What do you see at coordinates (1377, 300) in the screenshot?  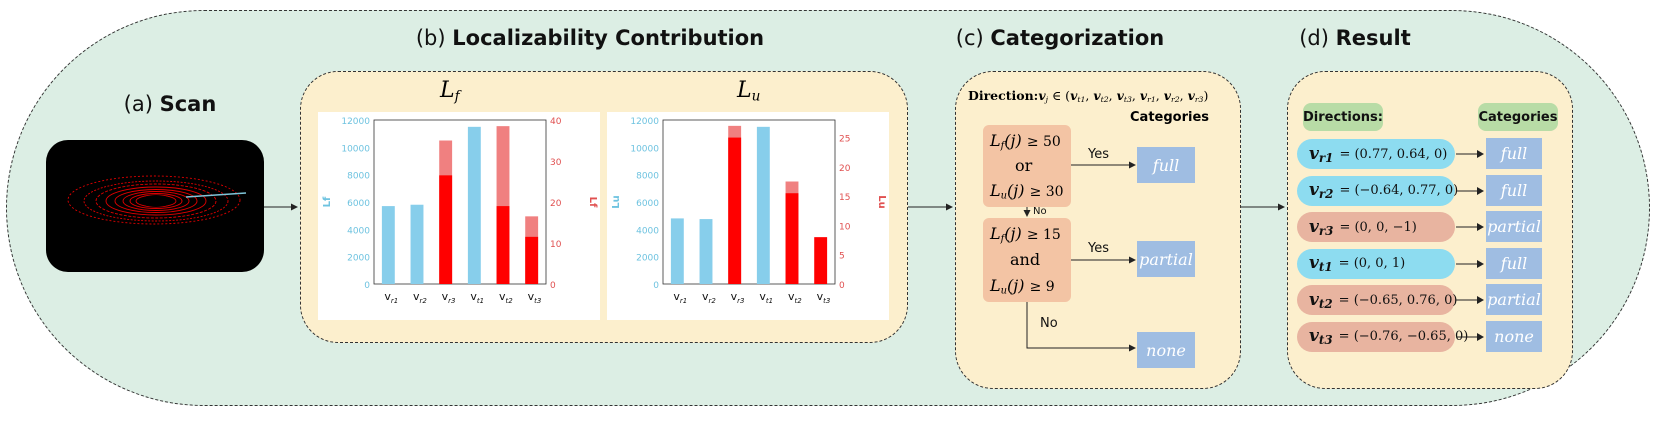 I see `direction-pill: vt2 = (−0.65, 0.76, 0)` at bounding box center [1377, 300].